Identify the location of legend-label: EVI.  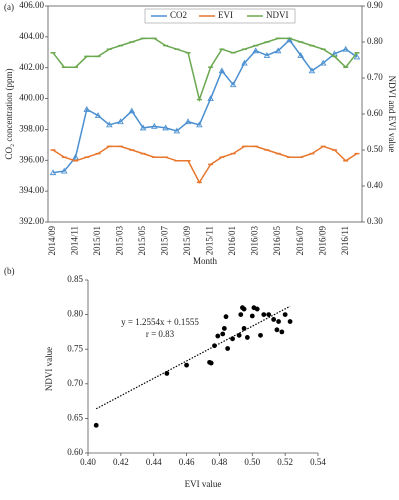
(225, 15).